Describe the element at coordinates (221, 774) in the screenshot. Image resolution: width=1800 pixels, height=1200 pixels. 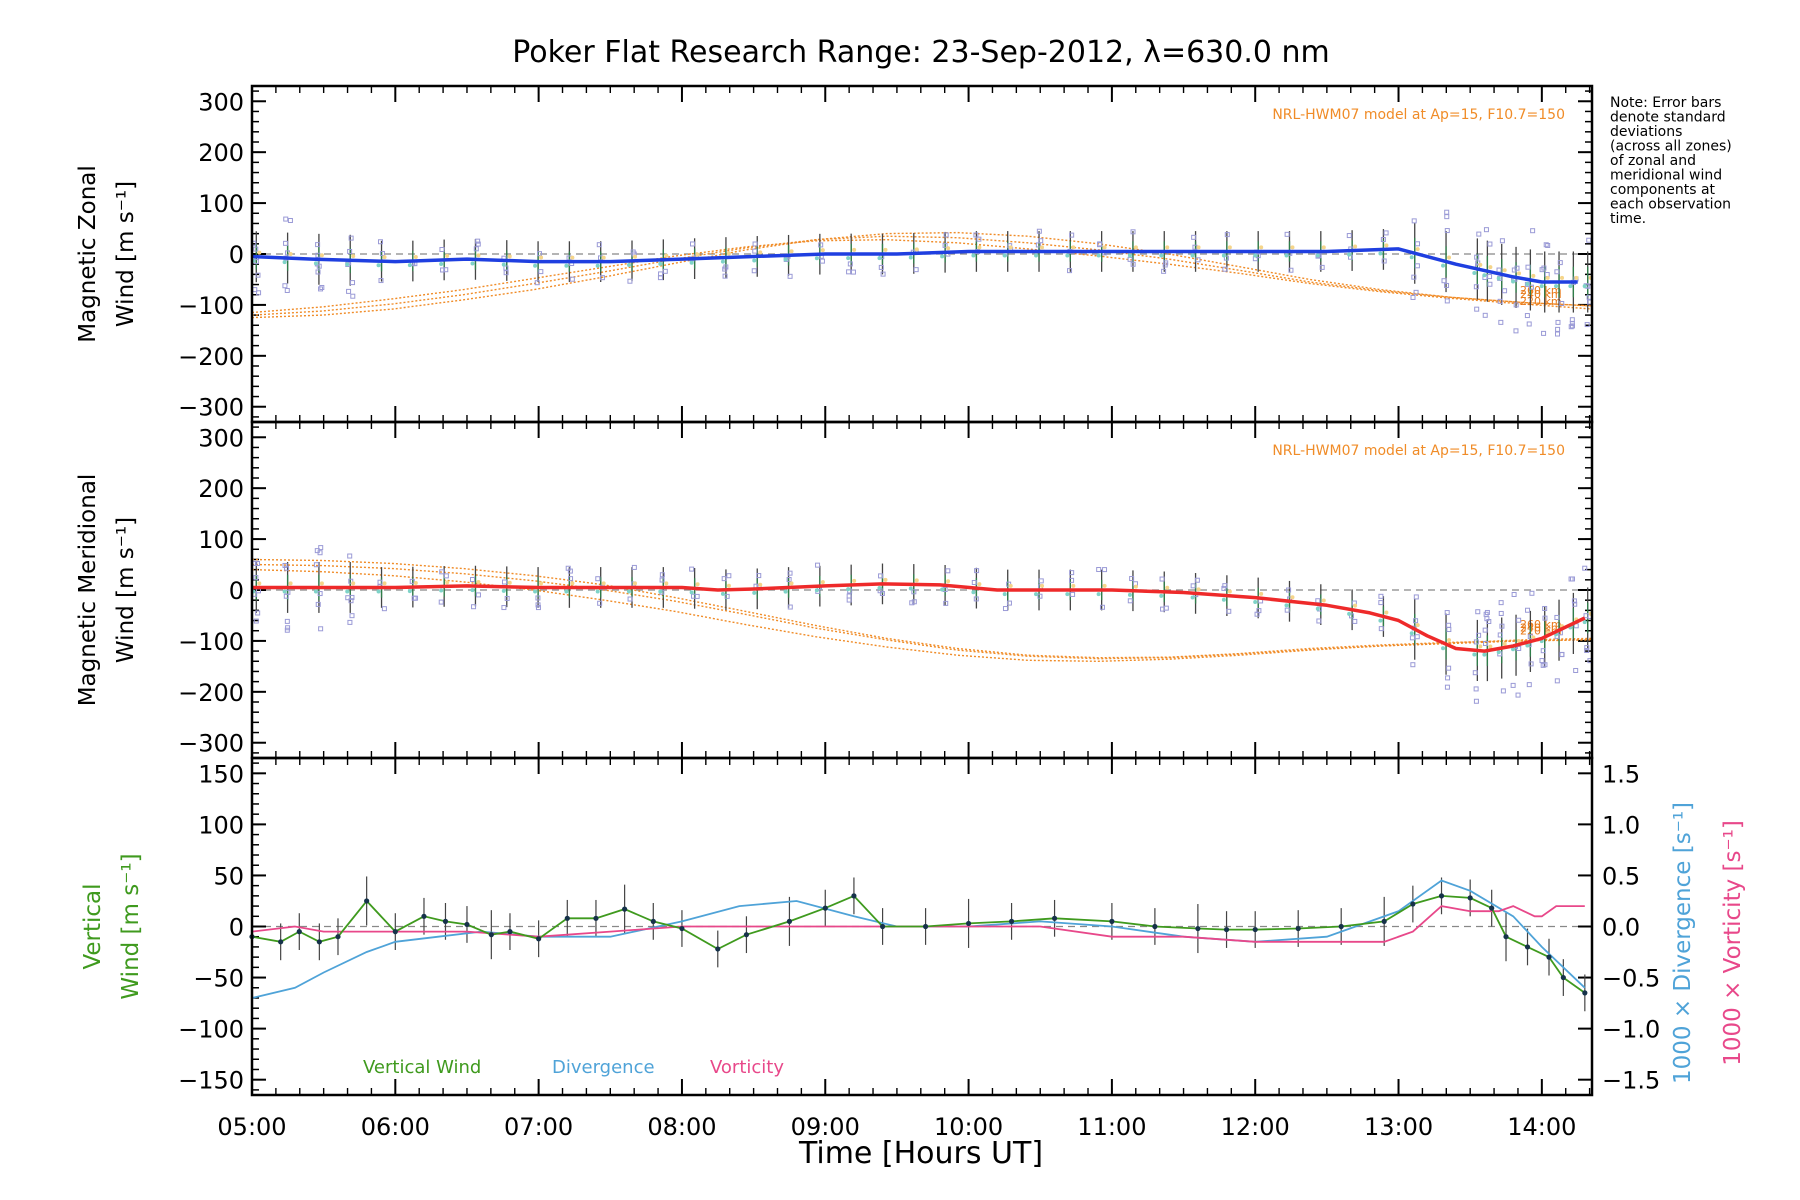
I see `y-tick-label: 150` at that location.